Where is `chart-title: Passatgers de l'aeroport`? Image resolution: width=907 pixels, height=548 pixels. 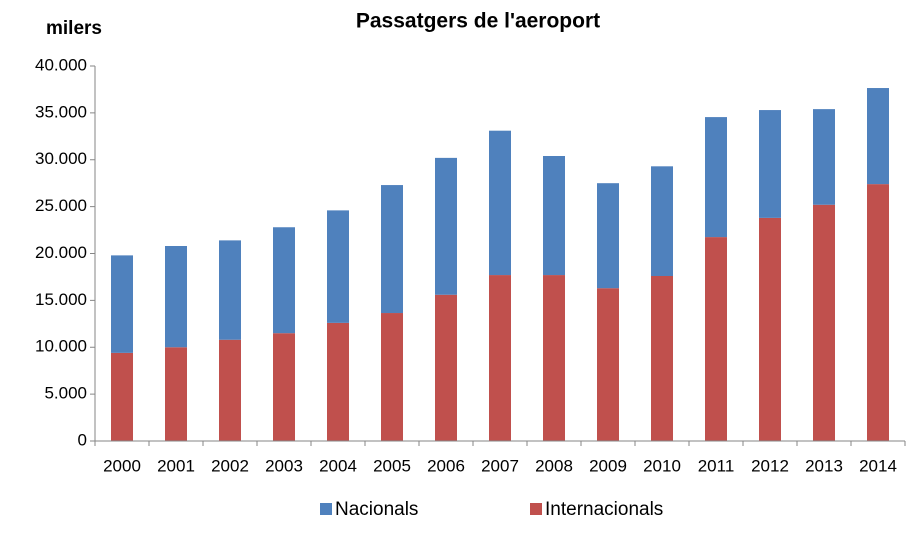 chart-title: Passatgers de l'aeroport is located at coordinates (478, 21).